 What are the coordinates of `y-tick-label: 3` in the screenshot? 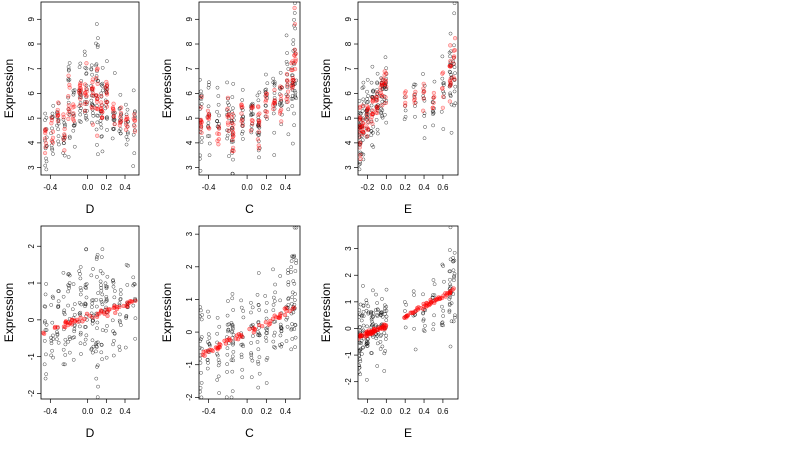 It's located at (31, 167).